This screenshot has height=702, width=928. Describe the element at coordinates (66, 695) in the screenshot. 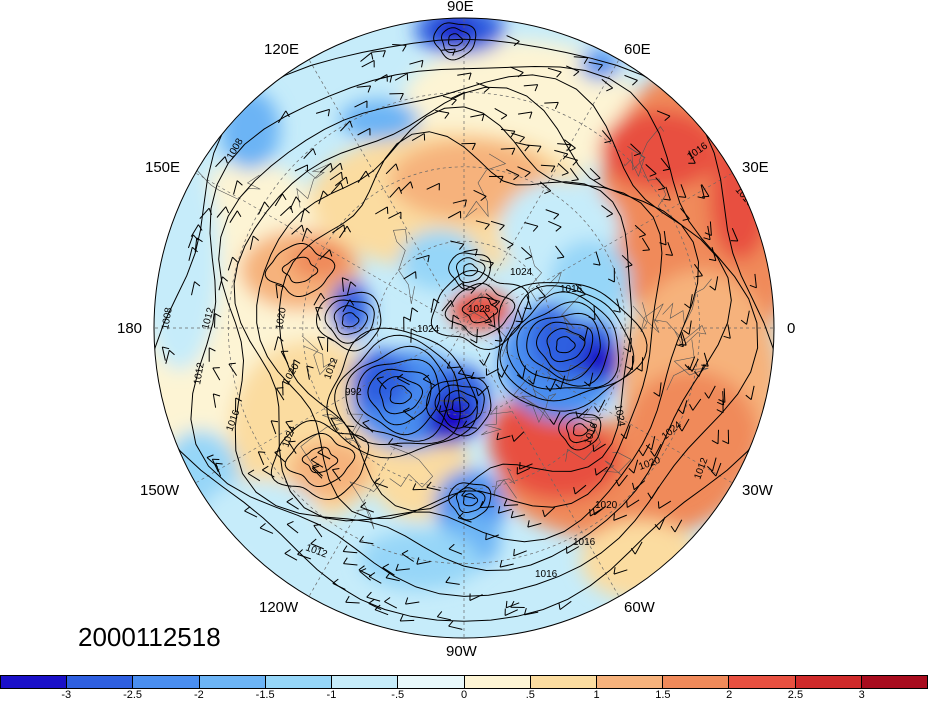

I see `colorbar-tick-label: -3` at that location.